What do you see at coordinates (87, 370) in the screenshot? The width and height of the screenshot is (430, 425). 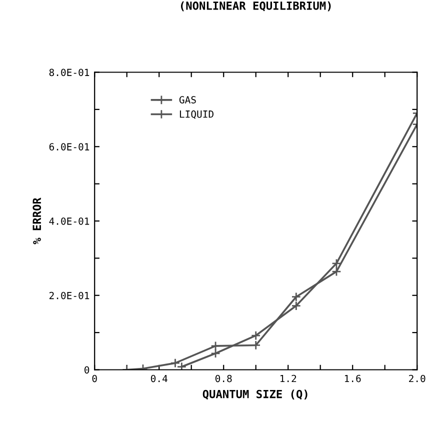 I see `y-tick-label: 0` at bounding box center [87, 370].